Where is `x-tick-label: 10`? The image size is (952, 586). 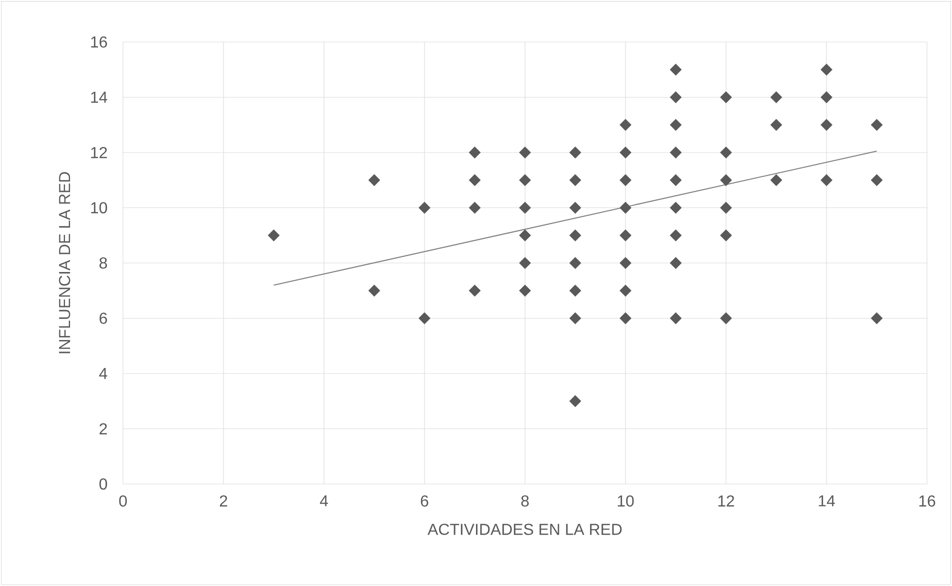 x-tick-label: 10 is located at coordinates (626, 501).